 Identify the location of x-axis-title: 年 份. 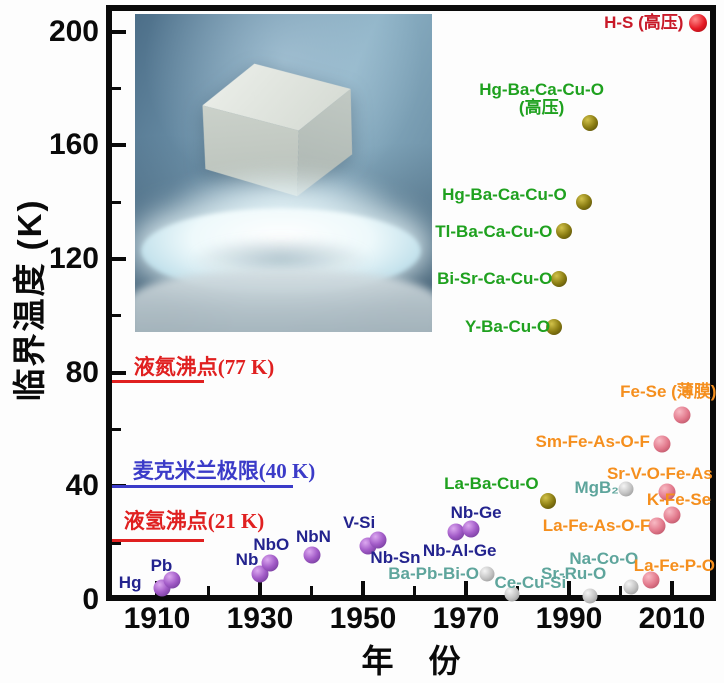
(411, 661).